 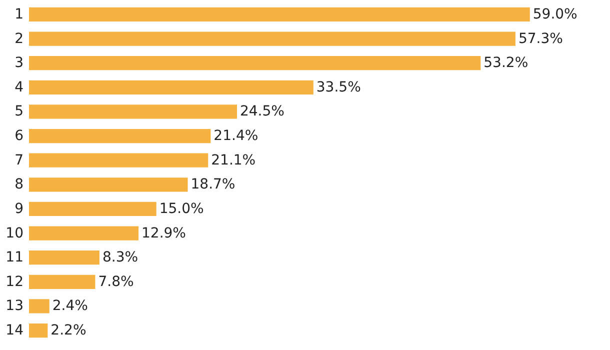 I want to click on data-label: 7.8%, so click(x=116, y=282).